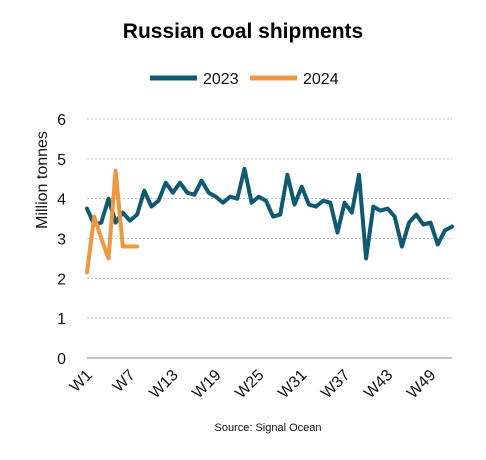  What do you see at coordinates (61, 160) in the screenshot?
I see `y-tick-label-5: 5` at bounding box center [61, 160].